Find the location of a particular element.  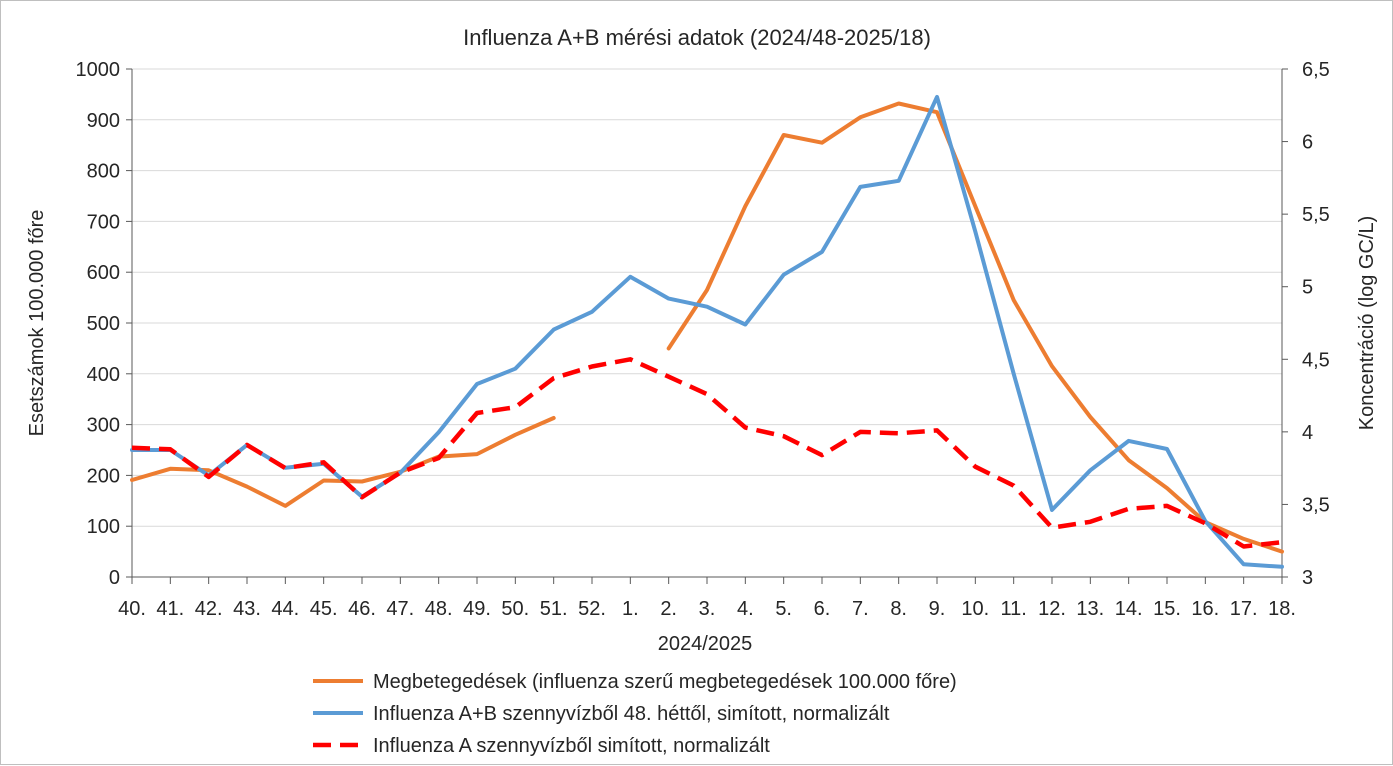

y-left-tick-label: 800 is located at coordinates (103, 172).